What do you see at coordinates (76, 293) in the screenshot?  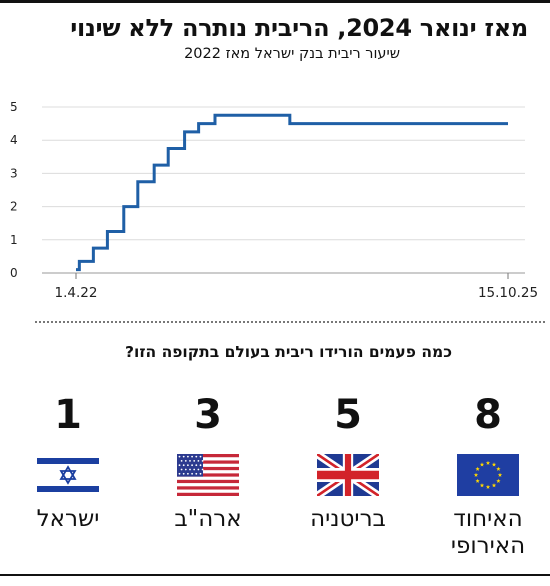 I see `x-tick-0: 1.4.22` at bounding box center [76, 293].